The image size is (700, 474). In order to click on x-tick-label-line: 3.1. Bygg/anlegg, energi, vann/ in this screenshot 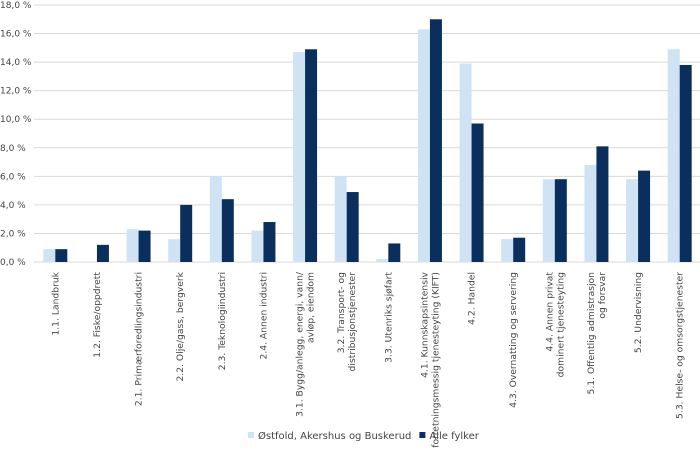, I will do `click(300, 344)`.